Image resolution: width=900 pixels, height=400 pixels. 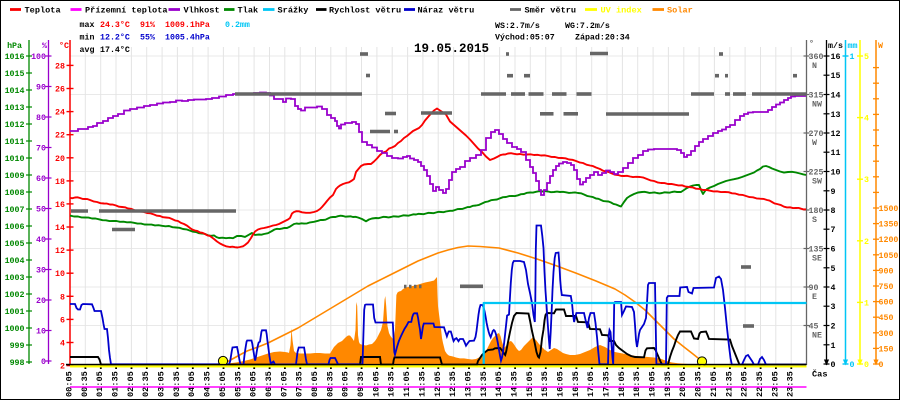 What do you see at coordinates (15, 176) in the screenshot?
I see `svg-text: 1009` at bounding box center [15, 176].